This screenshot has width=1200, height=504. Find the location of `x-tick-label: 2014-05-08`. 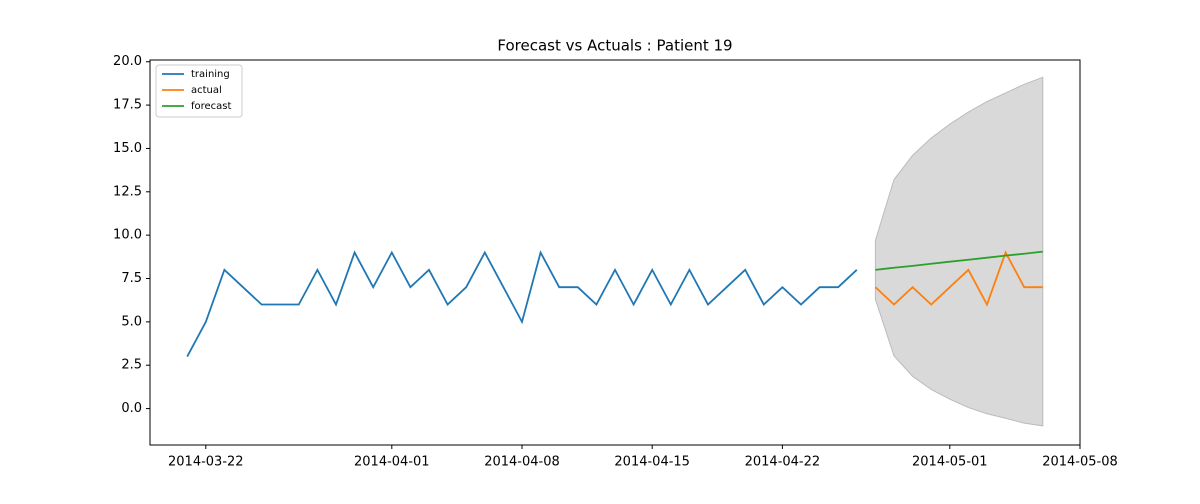

x-tick-label: 2014-05-08 is located at coordinates (1080, 462).